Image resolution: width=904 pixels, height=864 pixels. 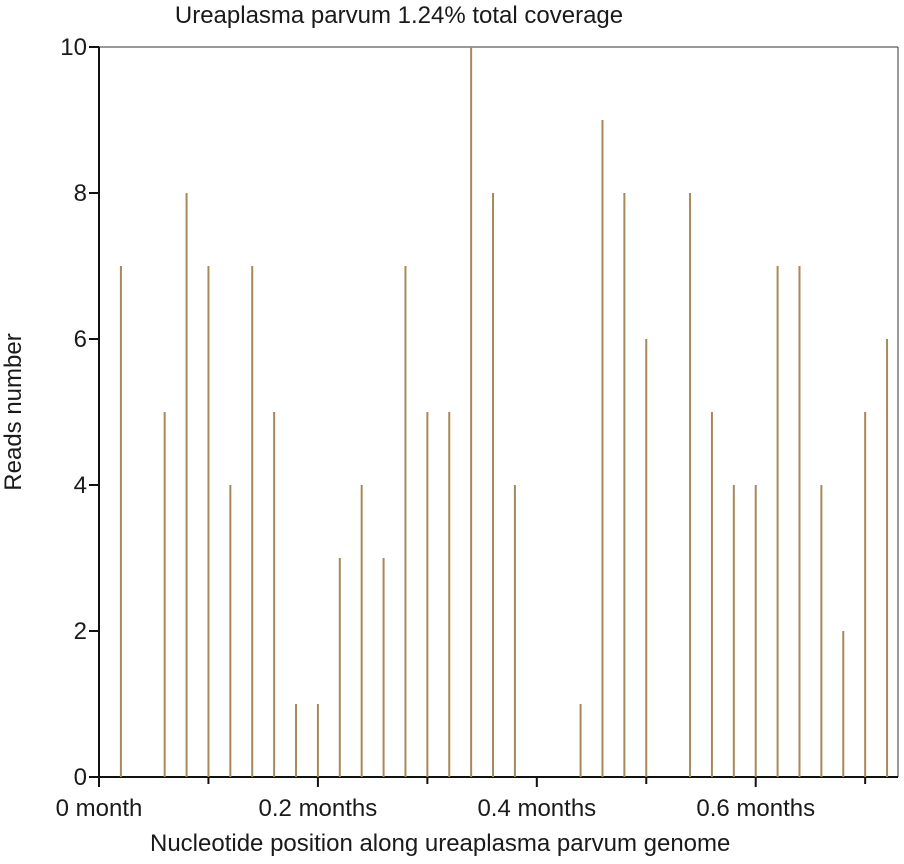 I want to click on chart-title: Ureaplasma parvum 1.24% total coverage, so click(x=399, y=15).